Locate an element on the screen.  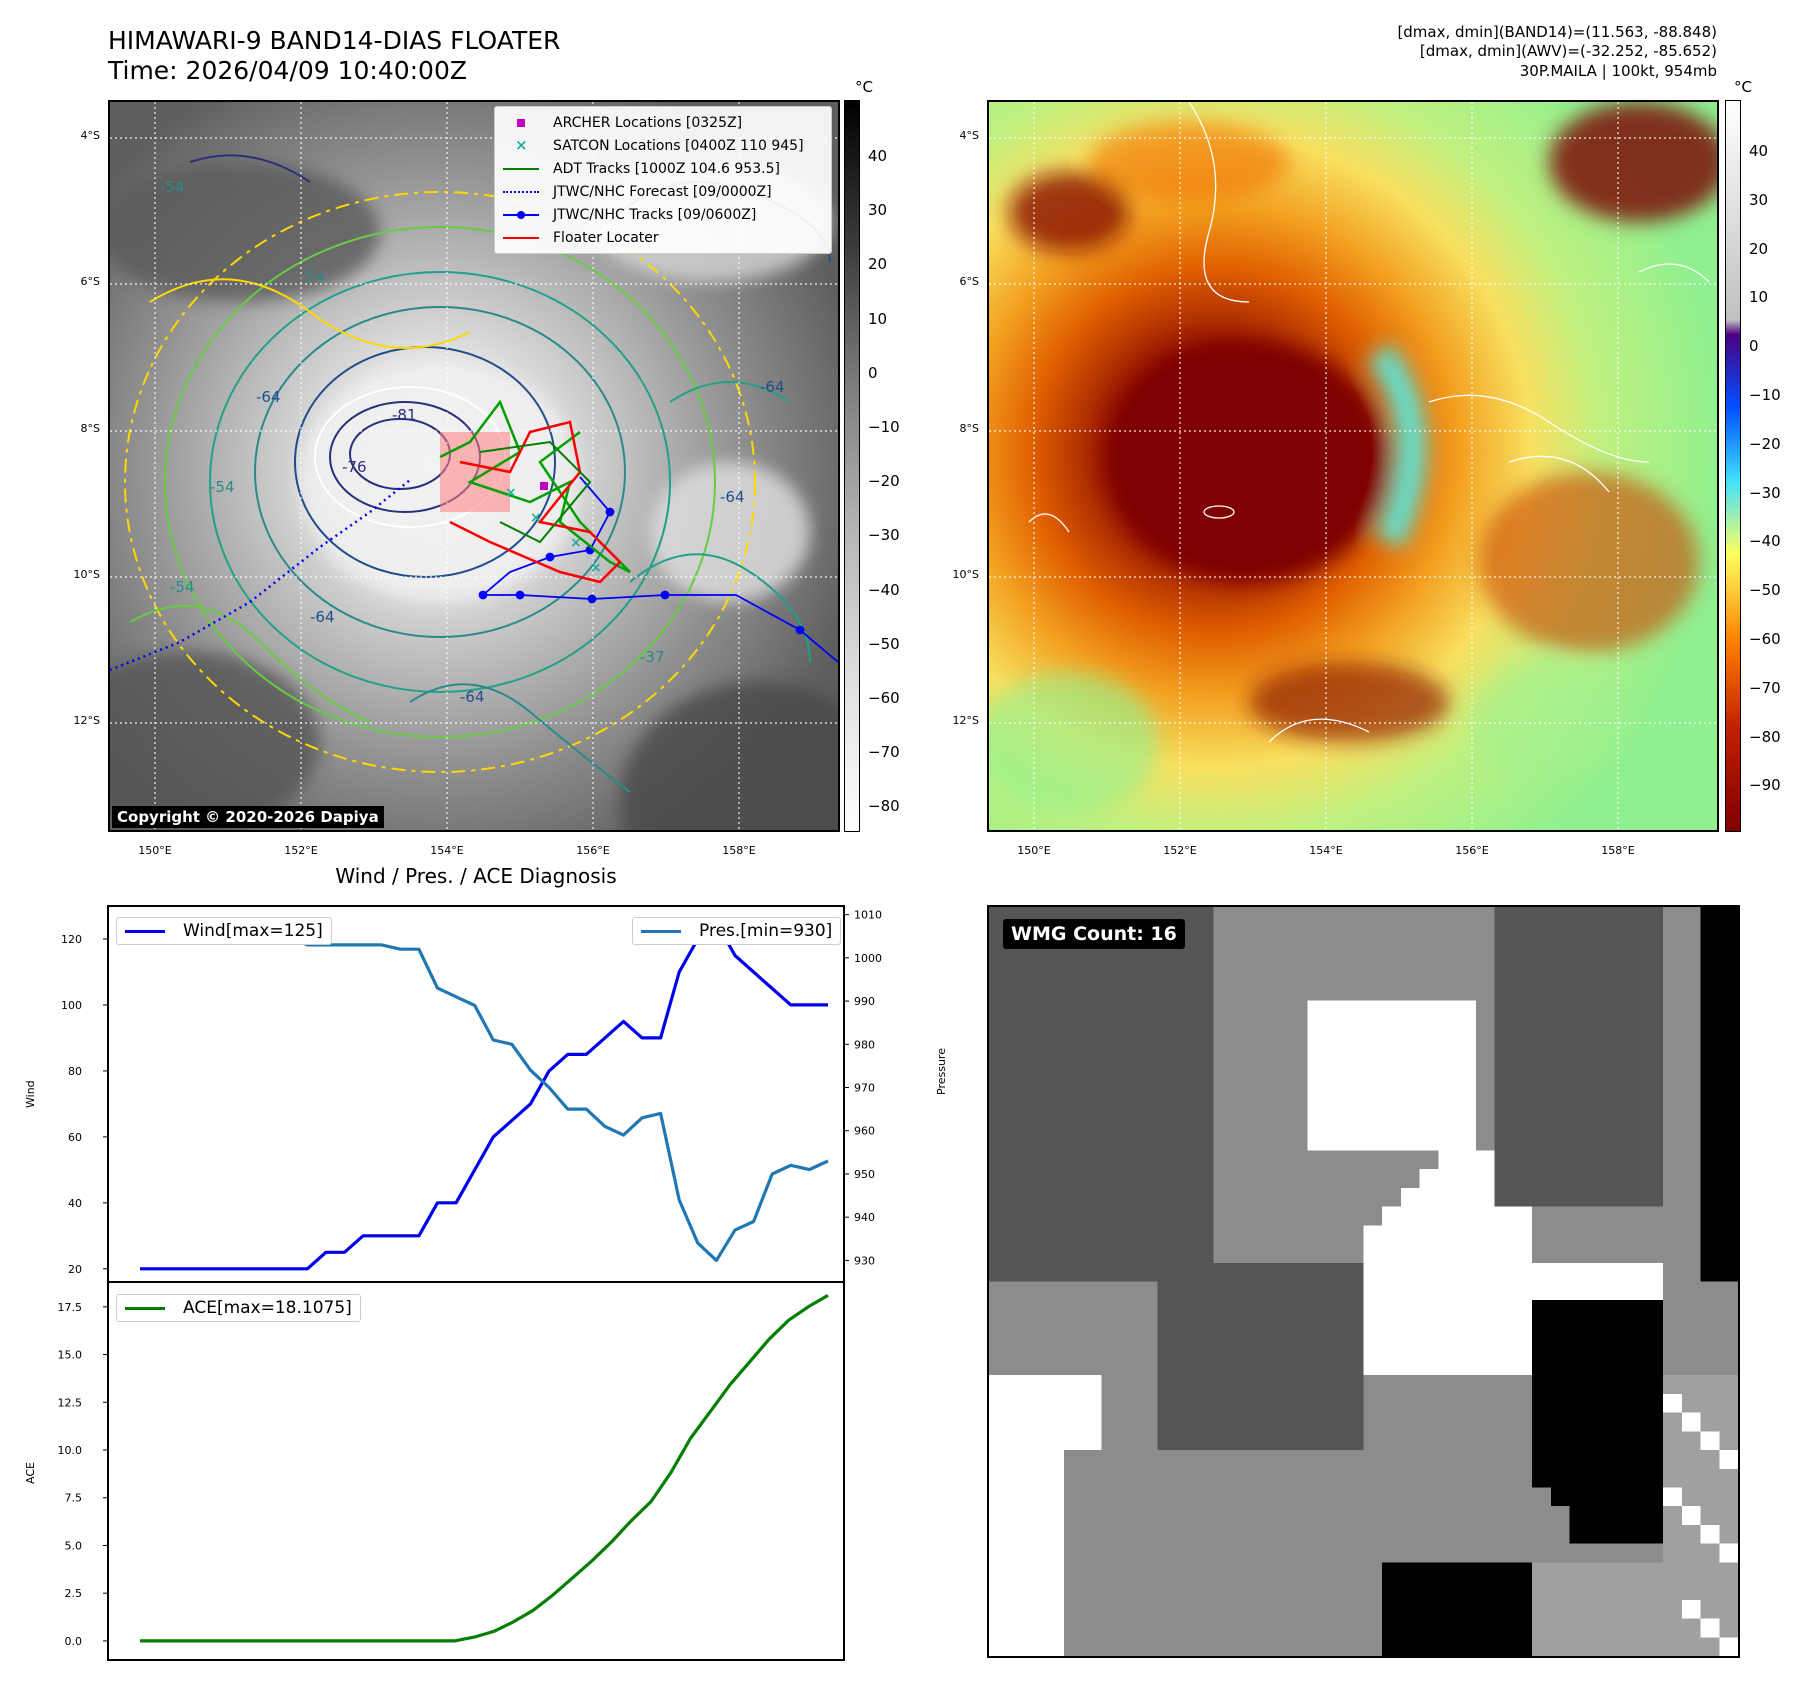
awv-colorbar-tick: −70 is located at coordinates (1765, 687).